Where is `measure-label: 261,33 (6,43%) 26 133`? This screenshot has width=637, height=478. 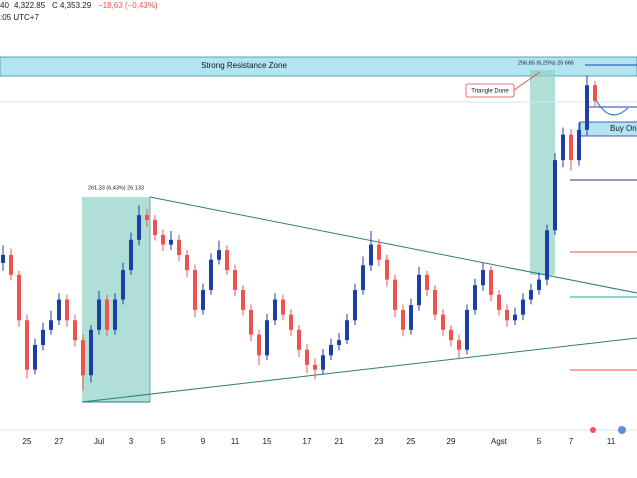 measure-label: 261,33 (6,43%) 26 133 is located at coordinates (116, 188).